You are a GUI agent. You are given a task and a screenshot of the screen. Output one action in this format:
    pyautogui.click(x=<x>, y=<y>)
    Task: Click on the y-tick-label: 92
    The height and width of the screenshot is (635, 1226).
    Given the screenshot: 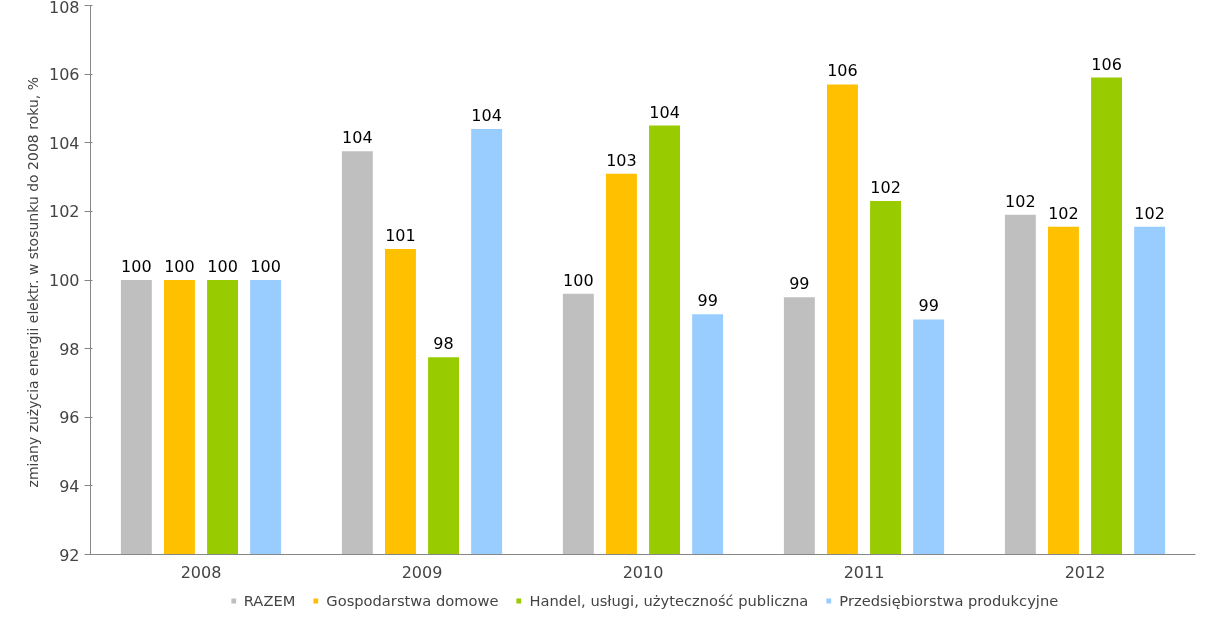 What is the action you would take?
    pyautogui.click(x=69, y=555)
    